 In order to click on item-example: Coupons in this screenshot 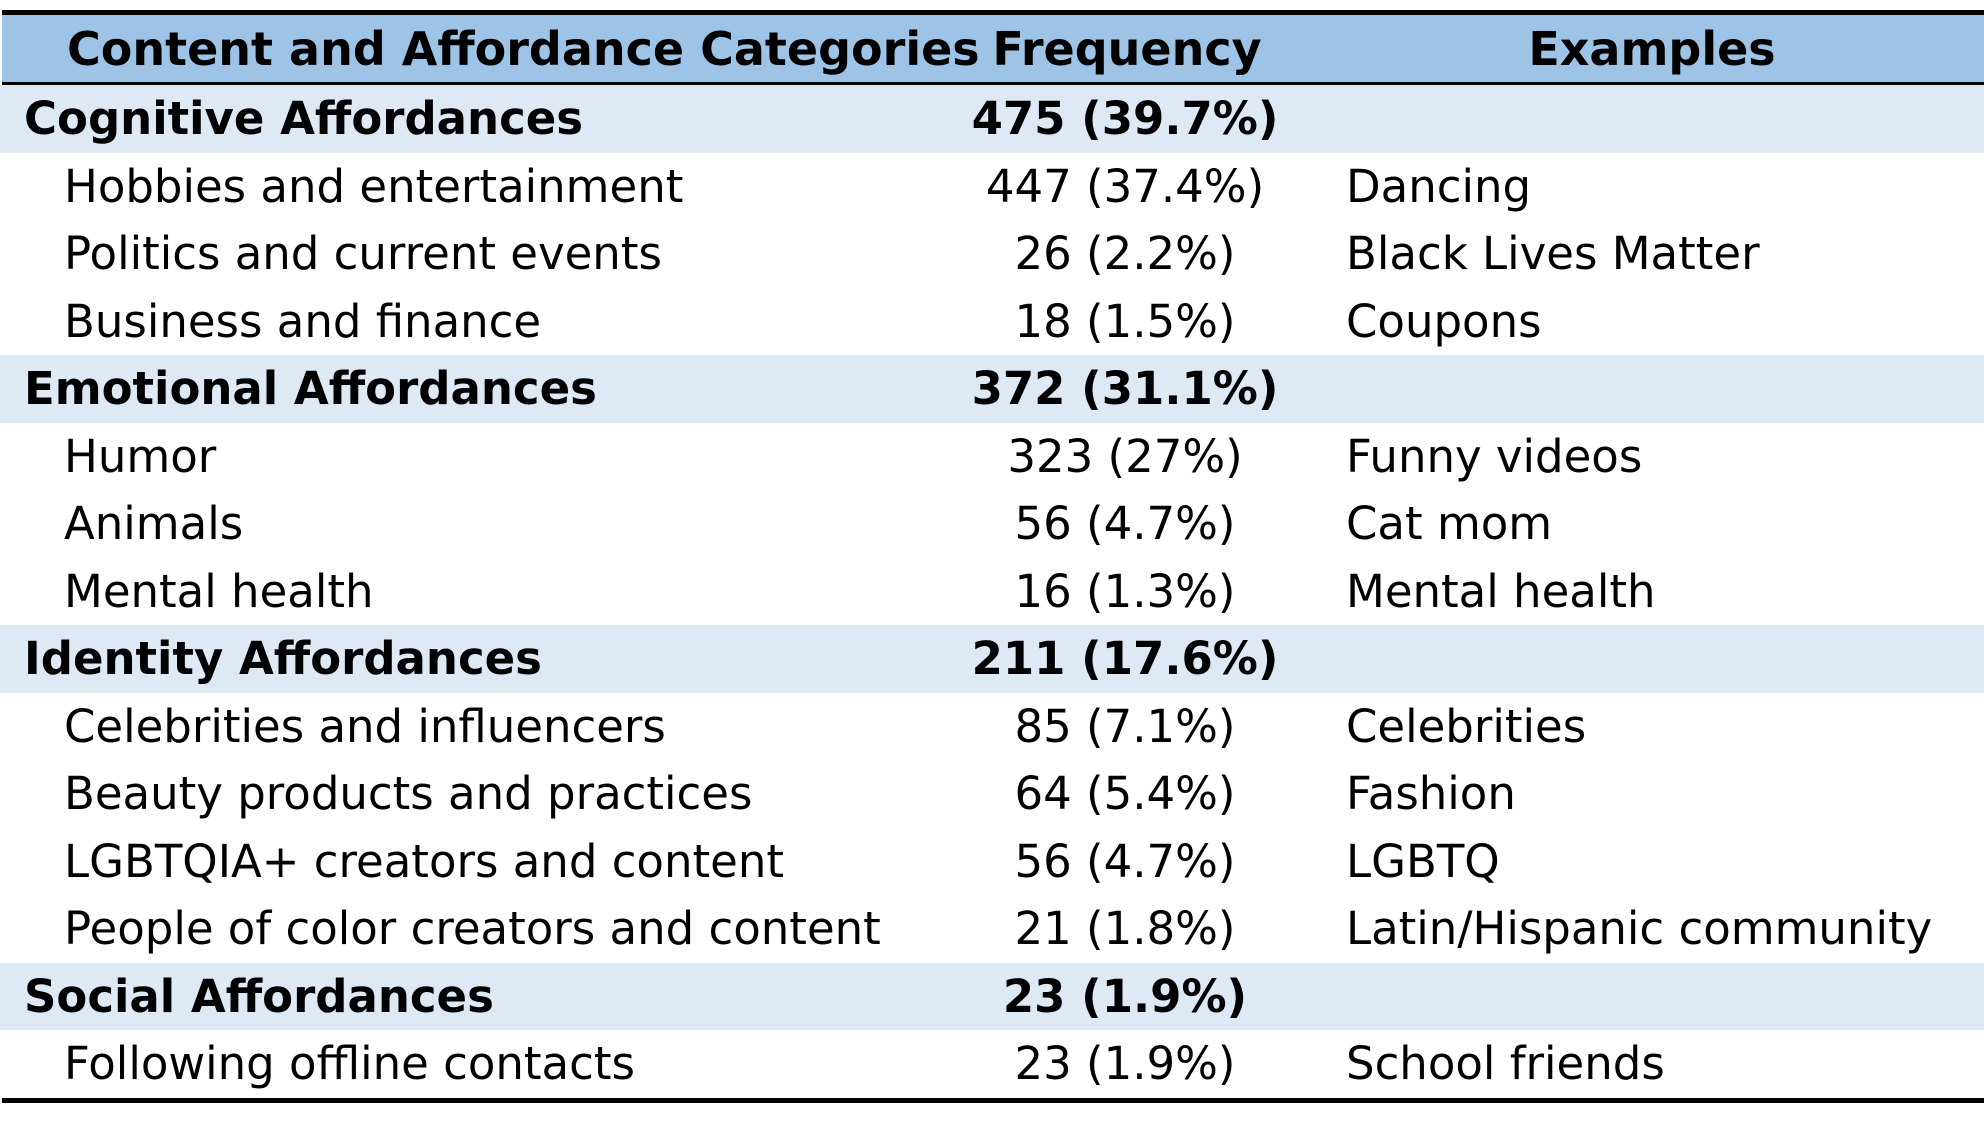, I will do `click(1444, 321)`.